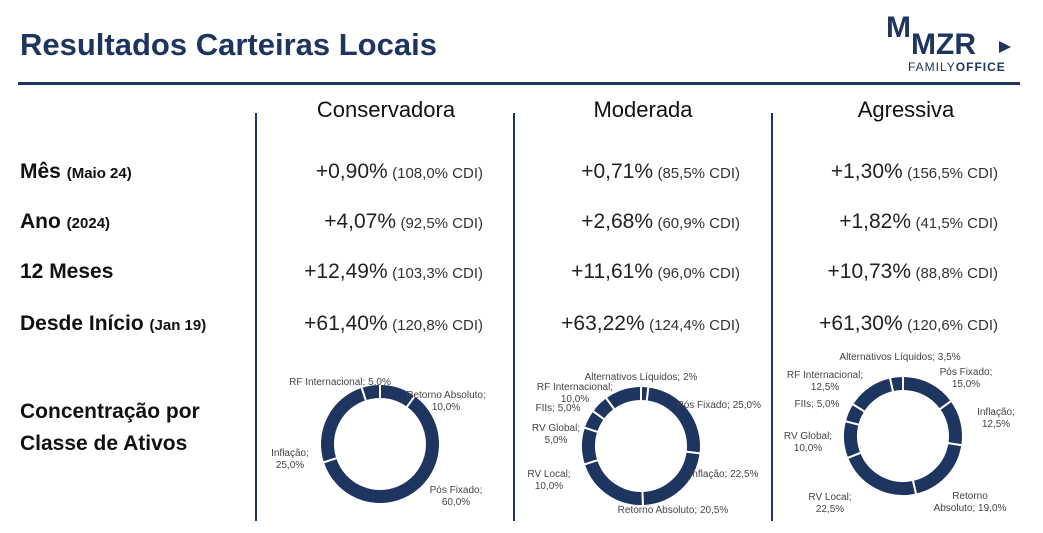  I want to click on return-cdi: (96,0% CDI), so click(698, 273).